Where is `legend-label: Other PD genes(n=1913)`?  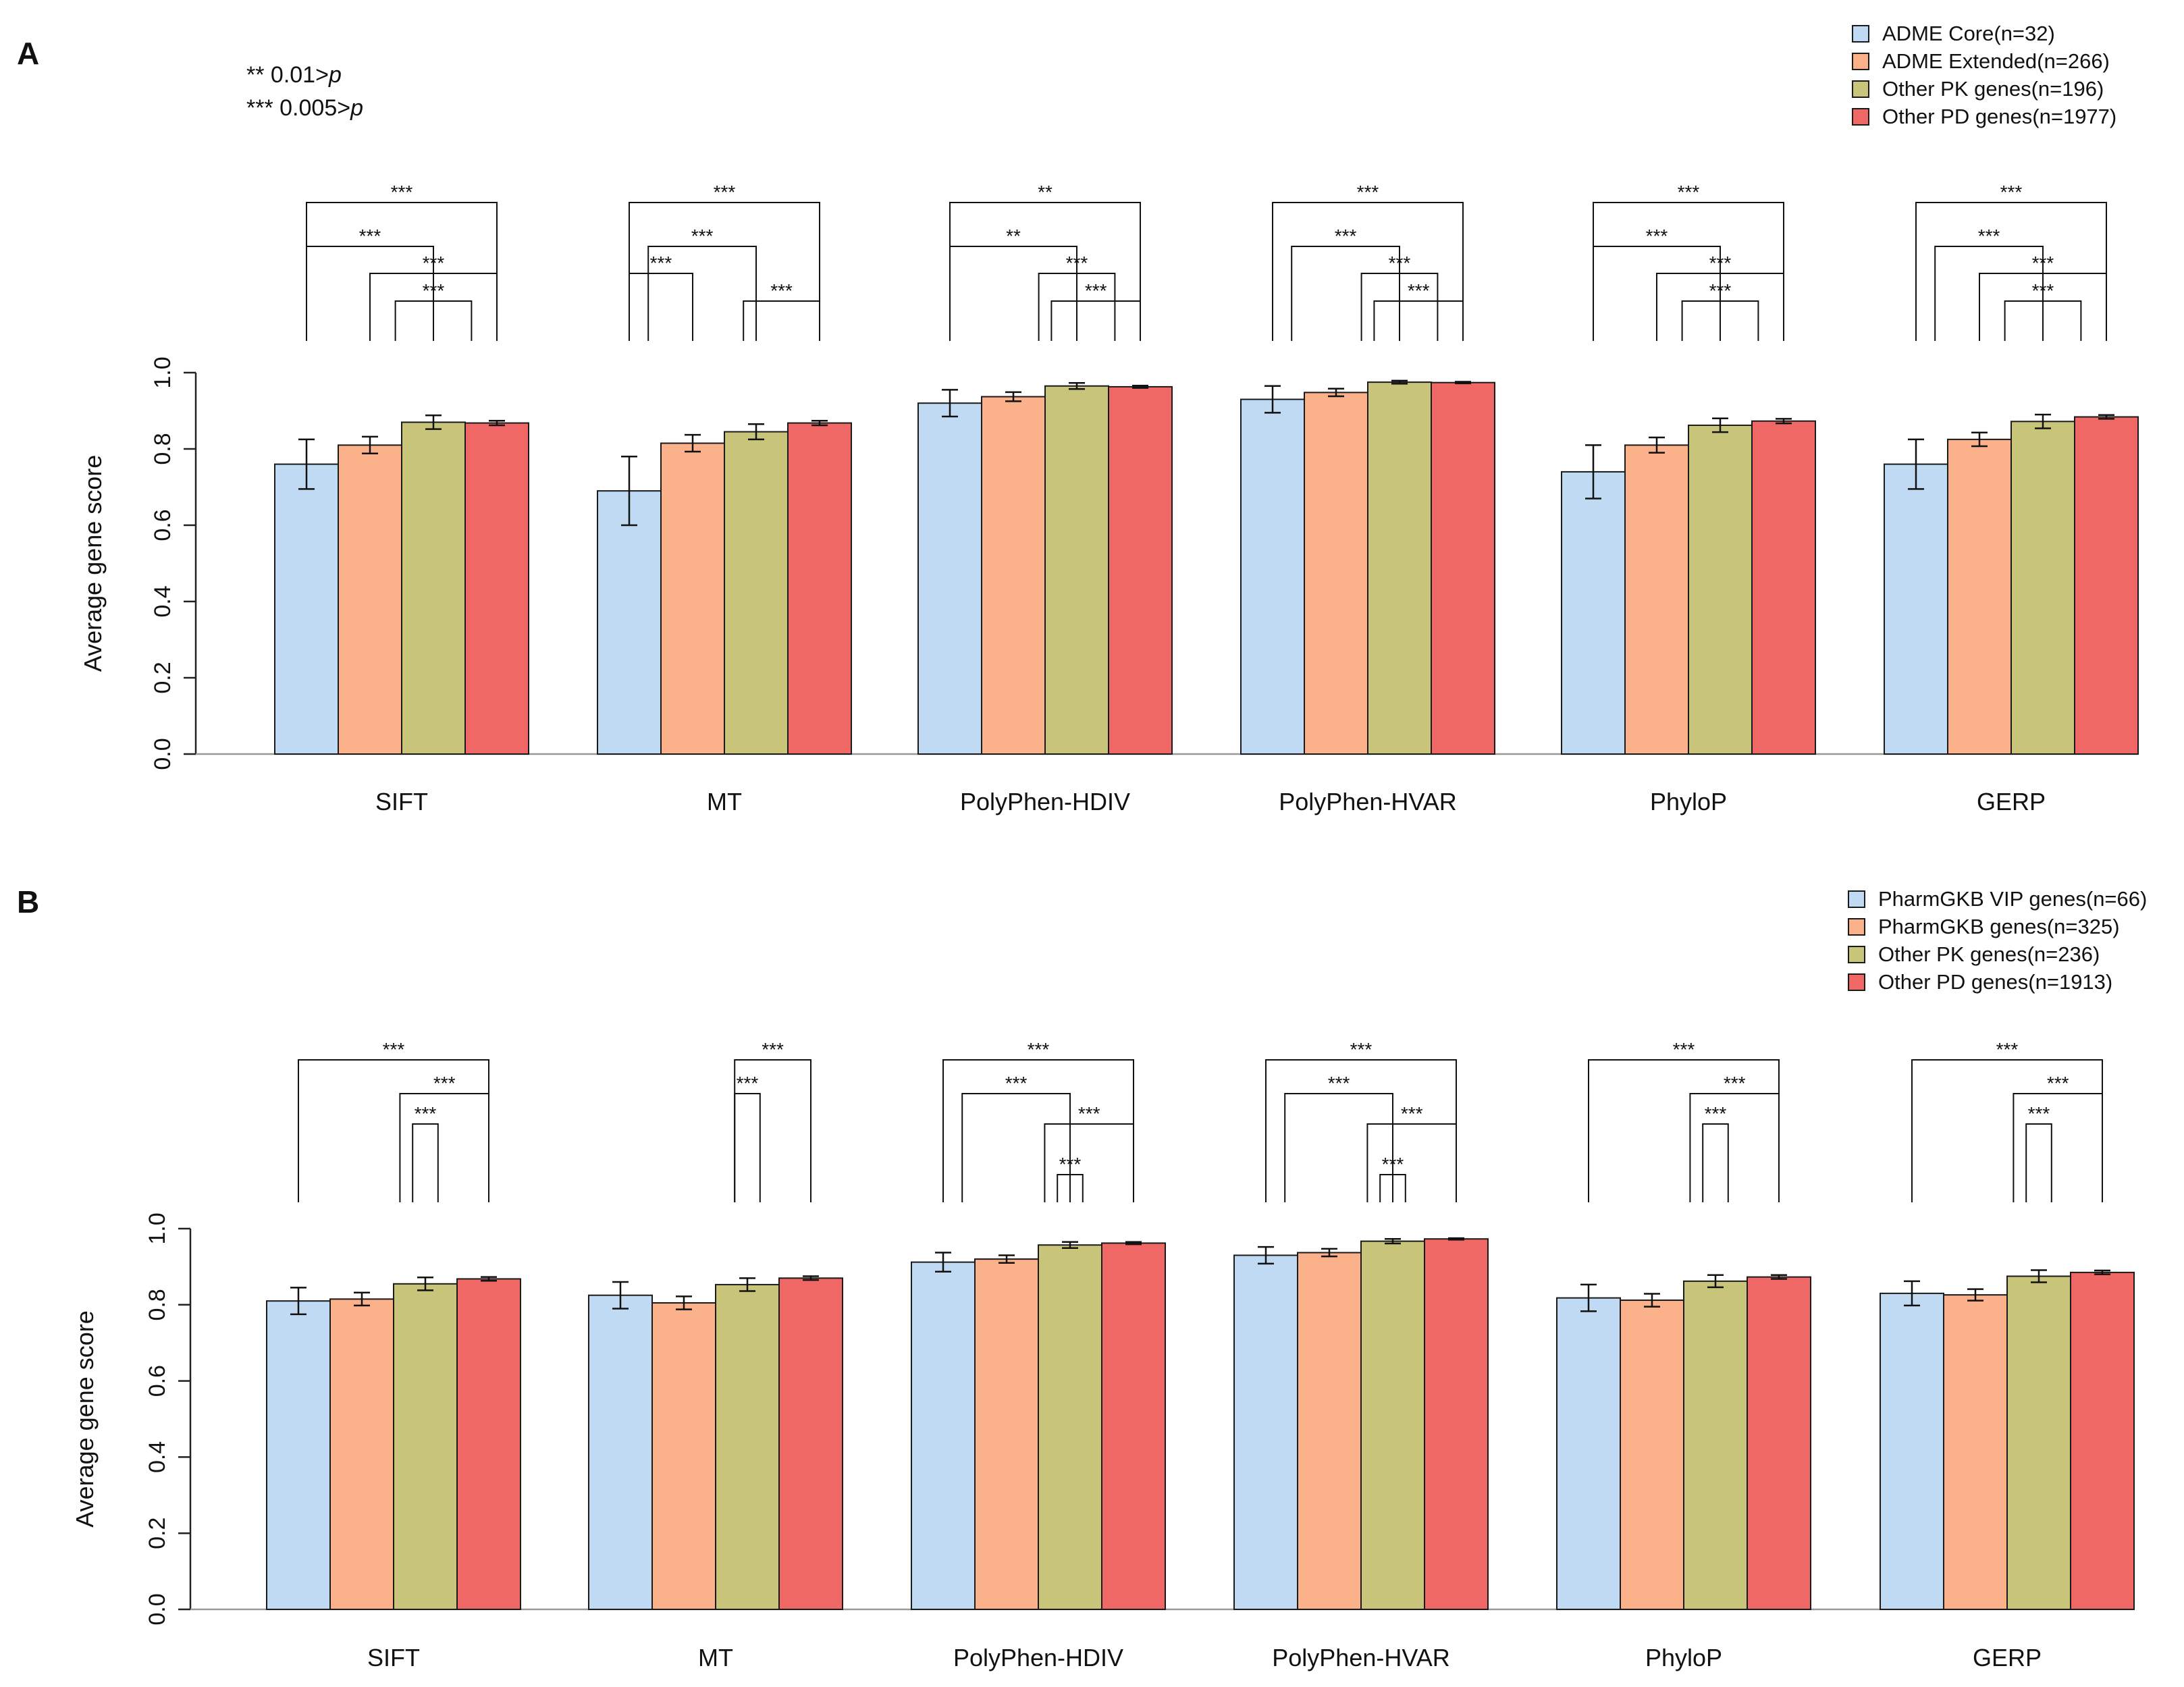 legend-label: Other PD genes(n=1913) is located at coordinates (1995, 982).